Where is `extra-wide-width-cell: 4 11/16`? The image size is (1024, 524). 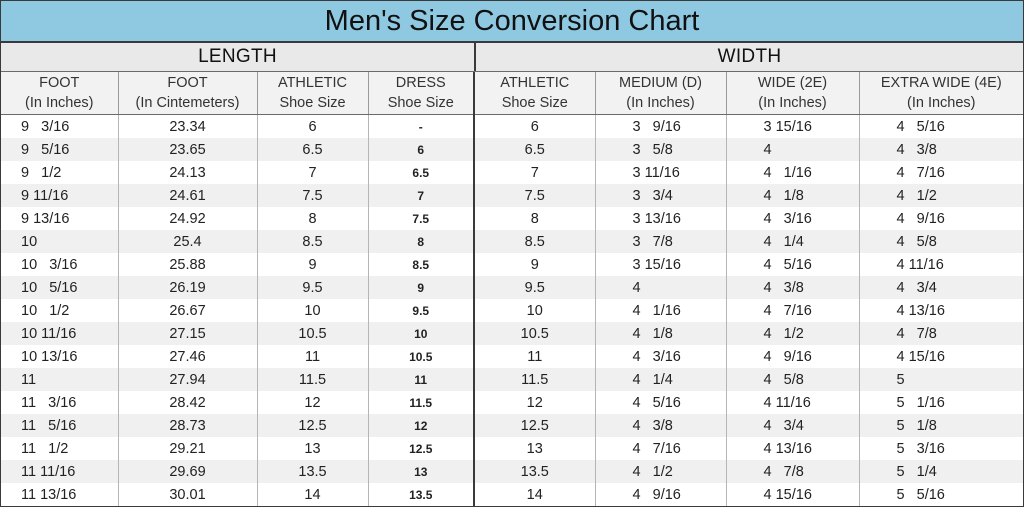
extra-wide-width-cell: 4 11/16 is located at coordinates (941, 264).